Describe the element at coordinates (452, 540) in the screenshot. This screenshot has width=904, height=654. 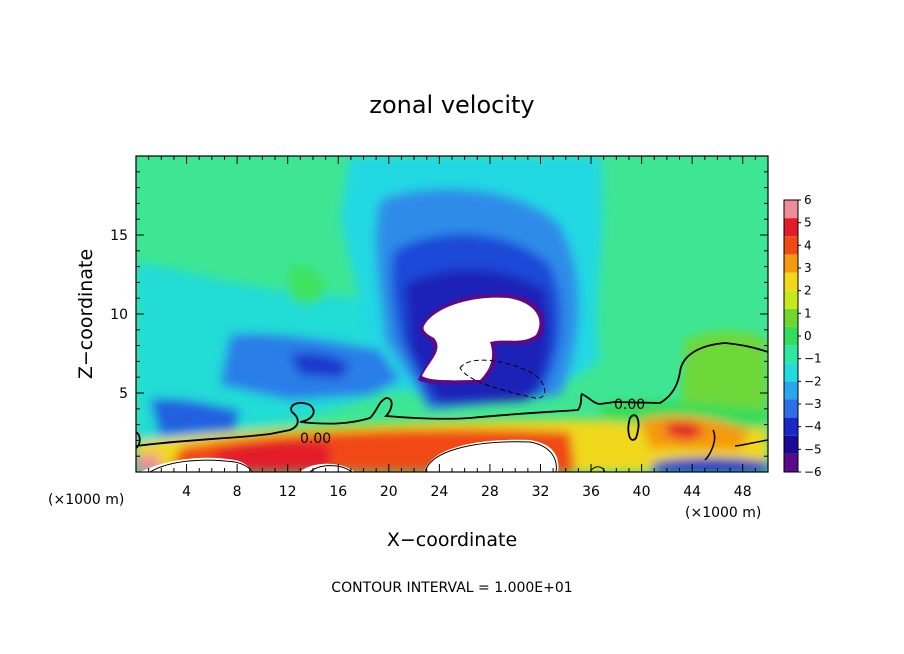
I see `x-axis-label: X−coordinate` at that location.